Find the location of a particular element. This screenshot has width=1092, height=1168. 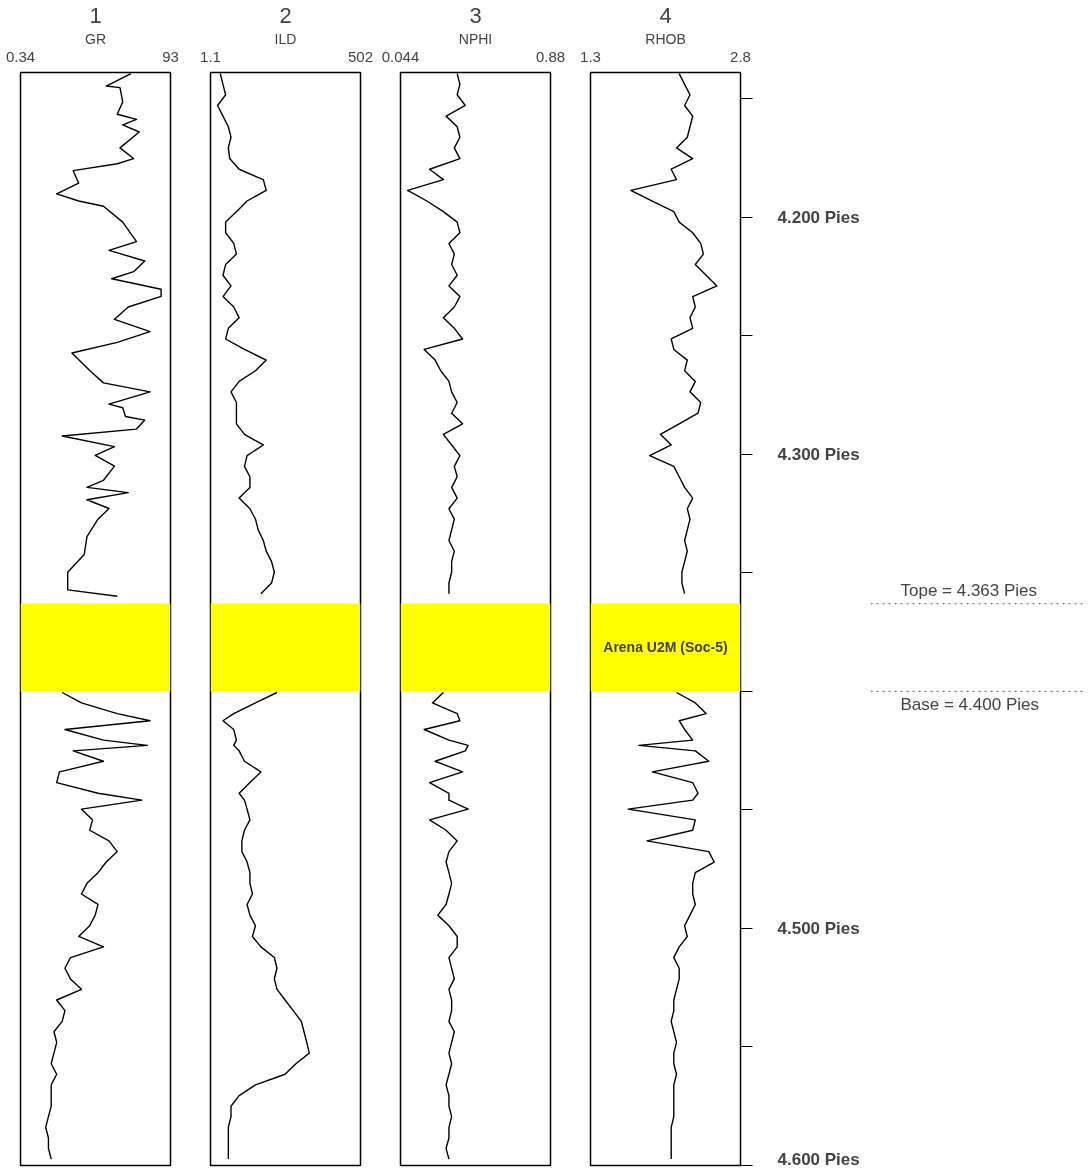

chart-title: 3 is located at coordinates (475, 15).